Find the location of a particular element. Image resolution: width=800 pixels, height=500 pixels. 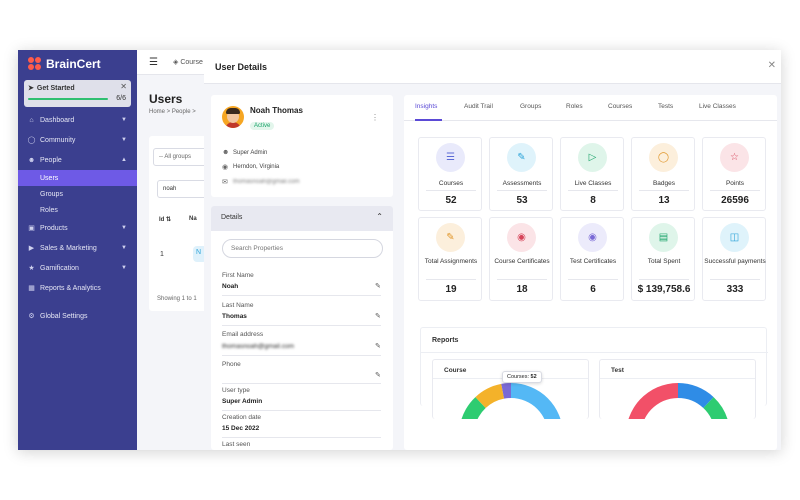

get-started-progress: 6/6 is located at coordinates (121, 98).